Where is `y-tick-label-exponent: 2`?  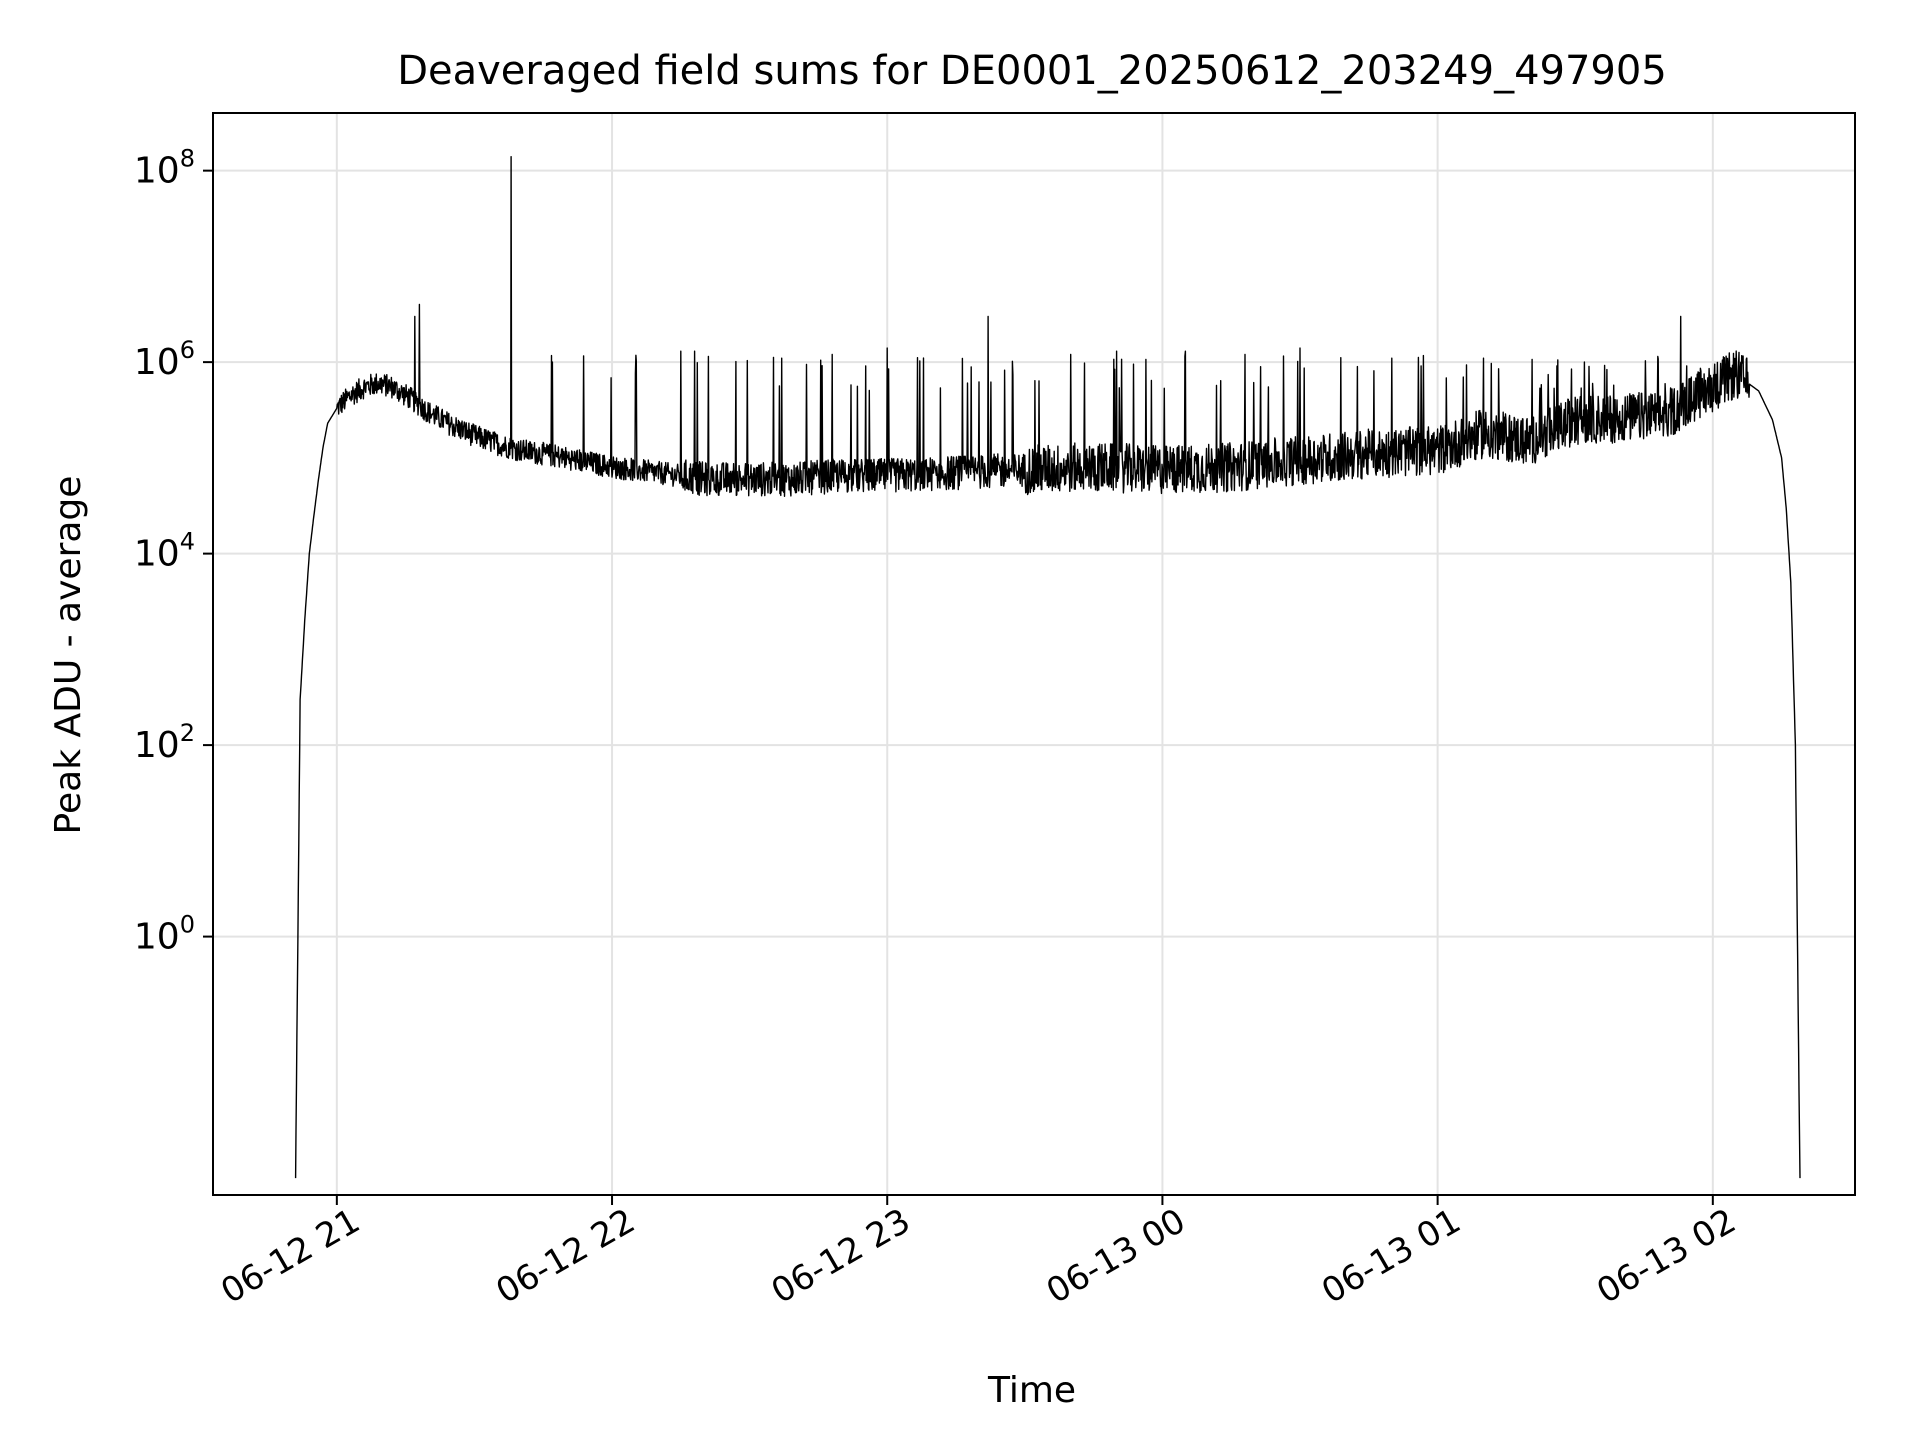
y-tick-label-exponent: 2 is located at coordinates (187, 733).